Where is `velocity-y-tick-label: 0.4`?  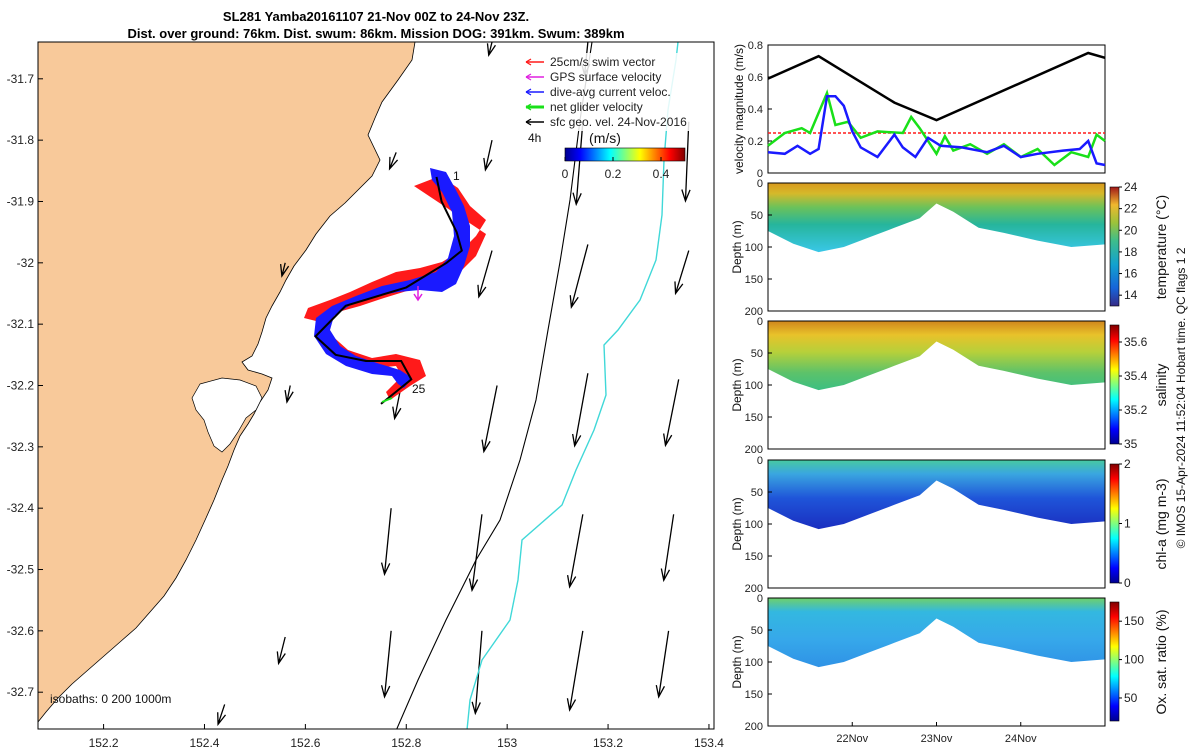
velocity-y-tick-label: 0.4 is located at coordinates (755, 110).